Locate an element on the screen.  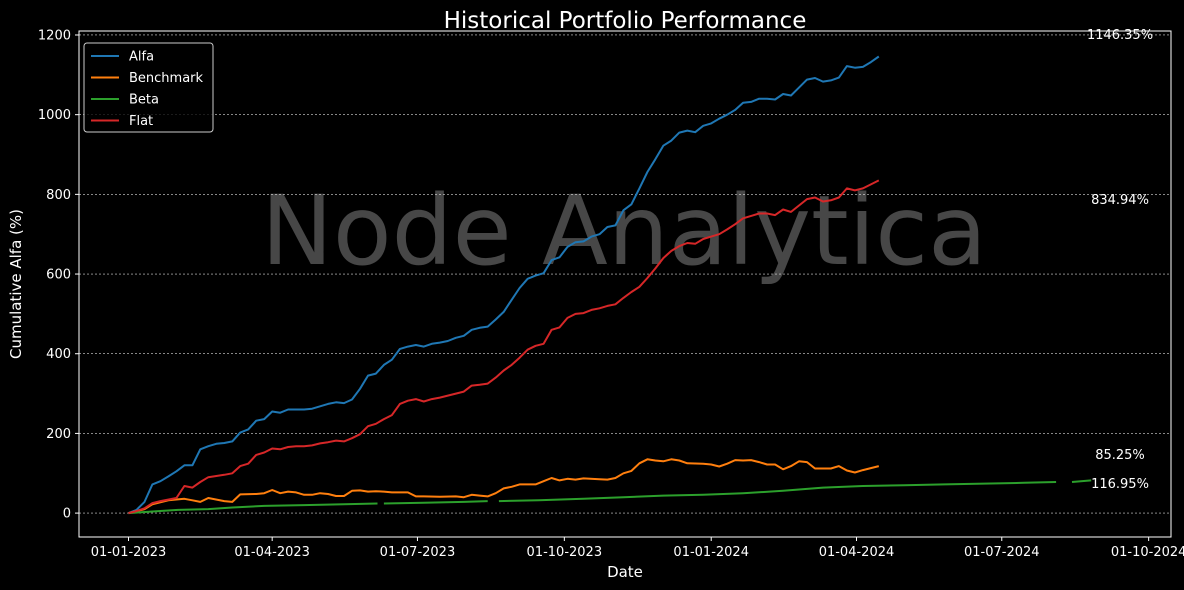
y-axis-label: Cumulative Alfa (%) is located at coordinates (16, 284).